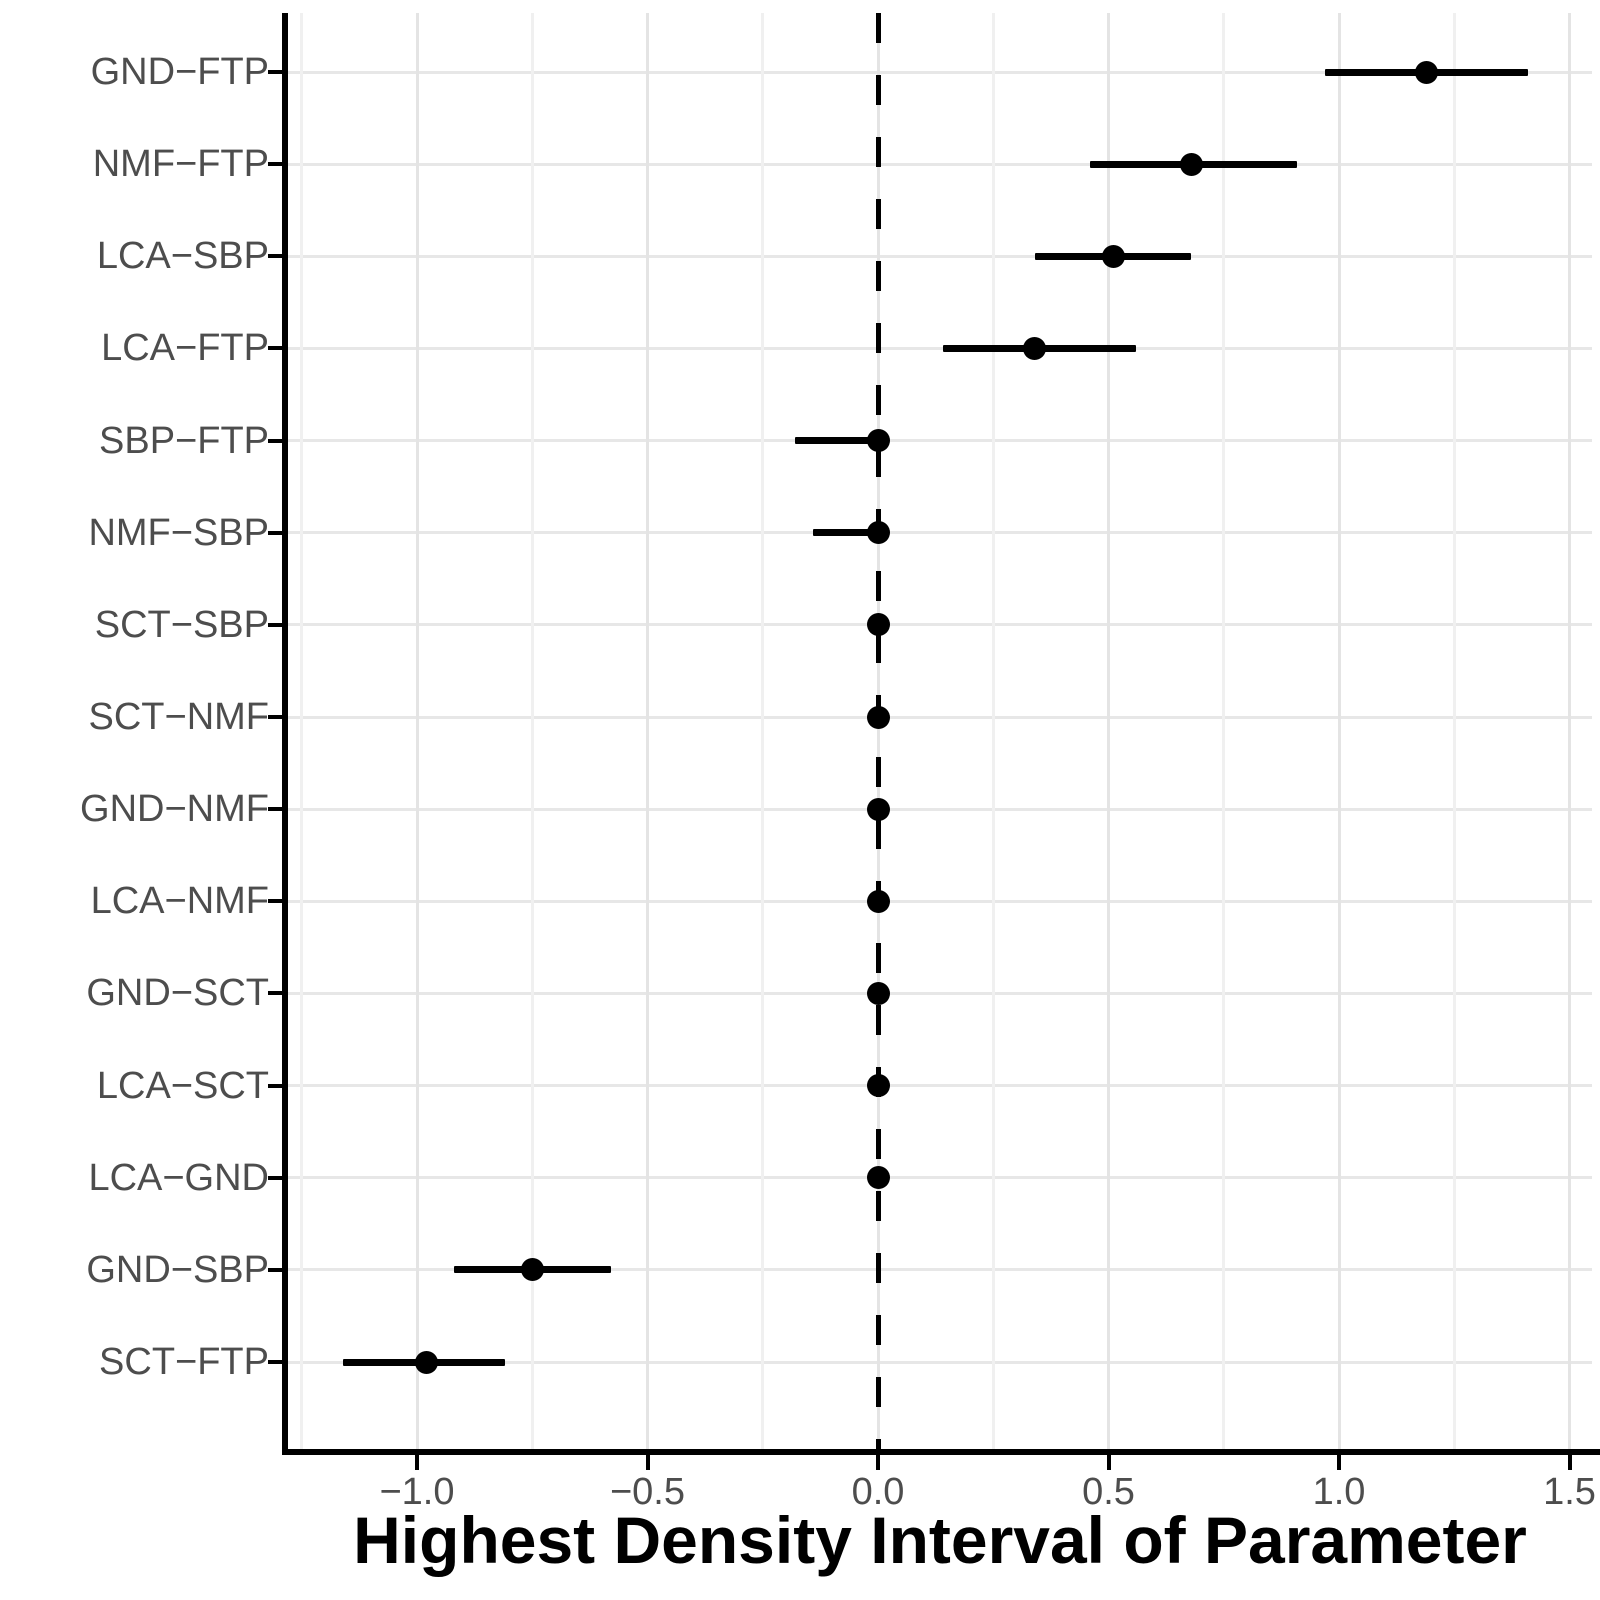 Image resolution: width=1600 pixels, height=1600 pixels. What do you see at coordinates (184, 1362) in the screenshot?
I see `y-axis-label: SCT−FTP` at bounding box center [184, 1362].